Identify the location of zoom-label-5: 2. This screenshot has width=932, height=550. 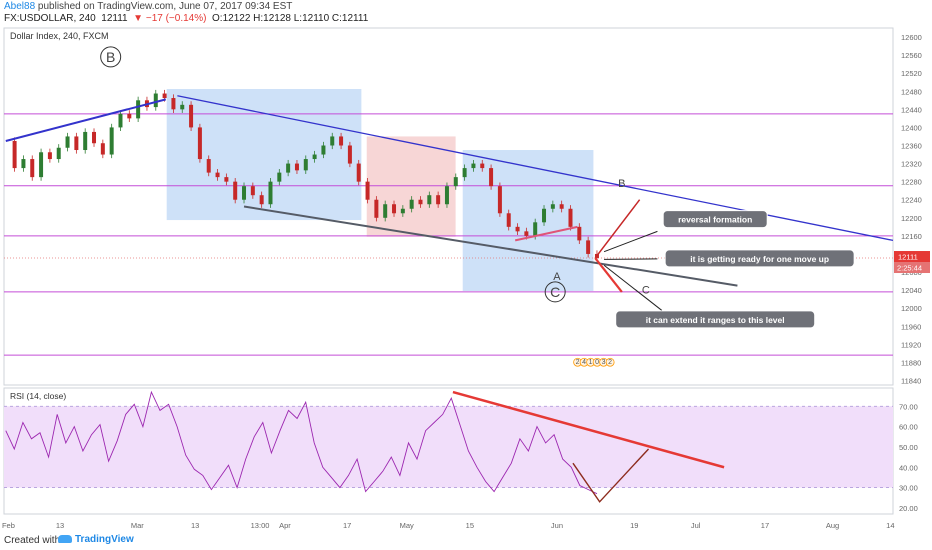
(610, 362).